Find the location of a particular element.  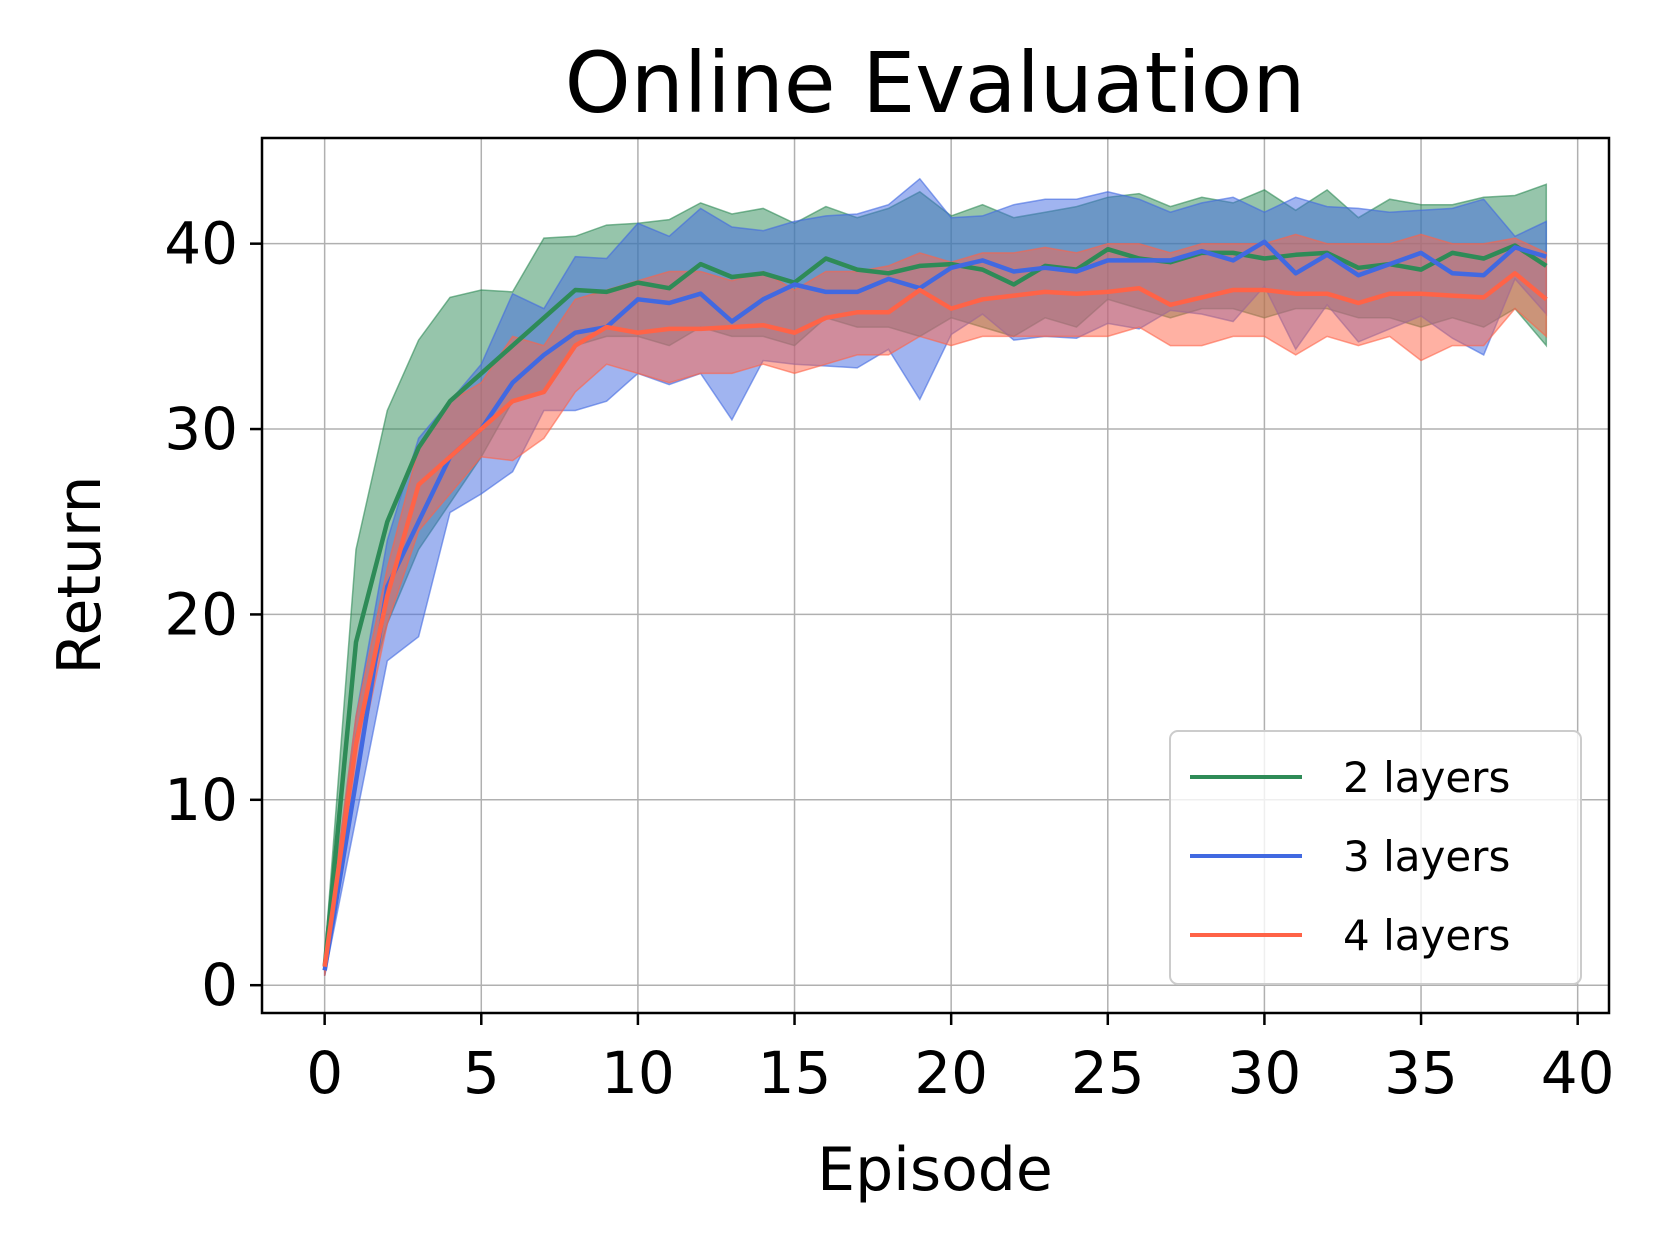

x-tick-label: 35 is located at coordinates (1421, 1073).